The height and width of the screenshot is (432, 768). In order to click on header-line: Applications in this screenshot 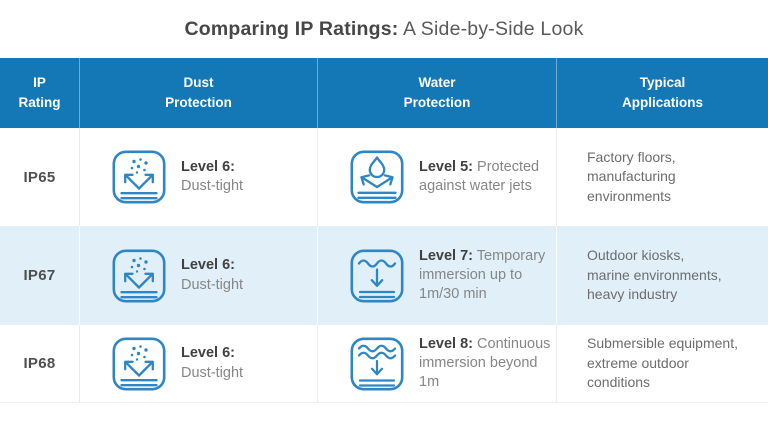, I will do `click(662, 102)`.